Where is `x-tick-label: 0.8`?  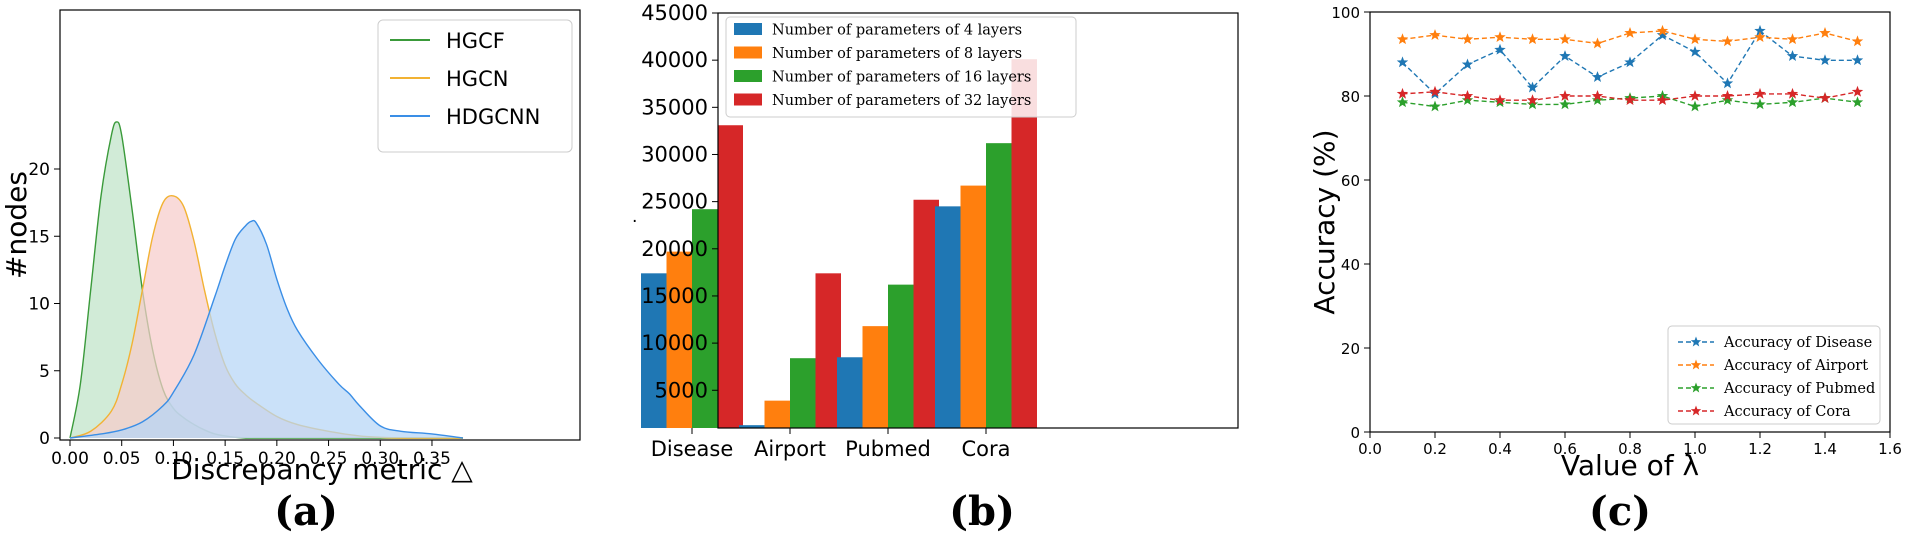 x-tick-label: 0.8 is located at coordinates (1630, 449).